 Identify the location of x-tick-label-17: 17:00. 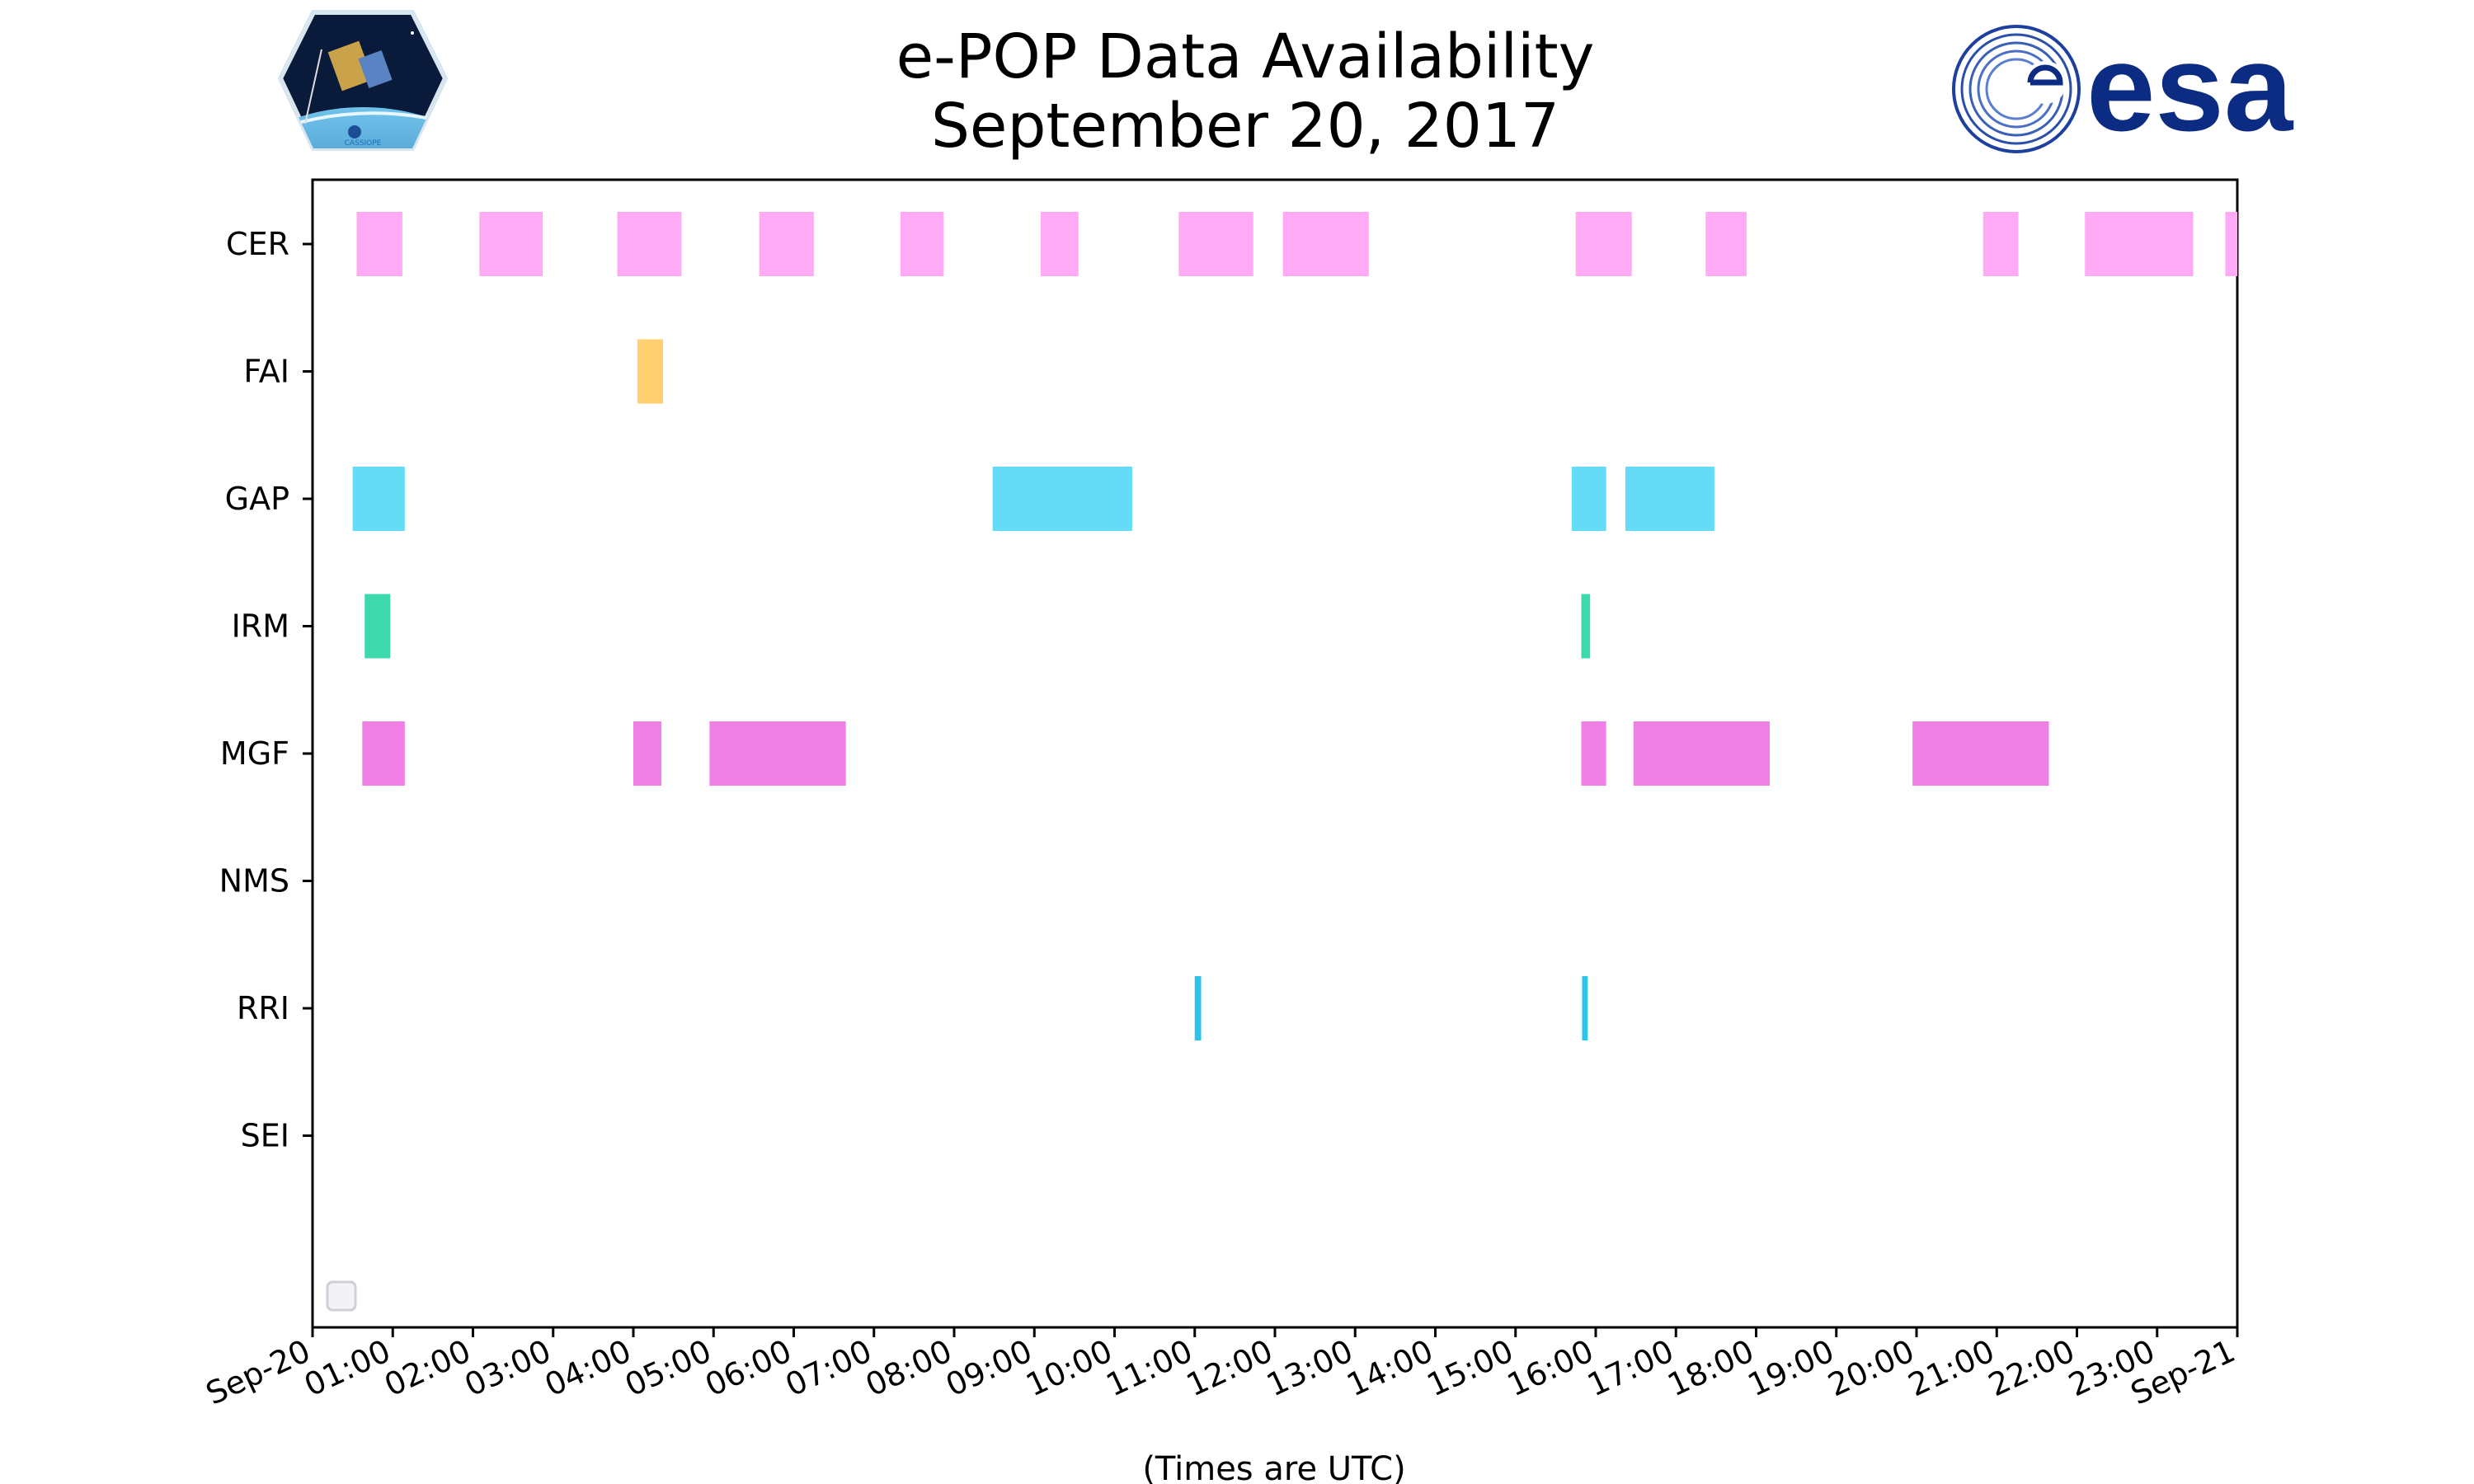
(1630, 1367).